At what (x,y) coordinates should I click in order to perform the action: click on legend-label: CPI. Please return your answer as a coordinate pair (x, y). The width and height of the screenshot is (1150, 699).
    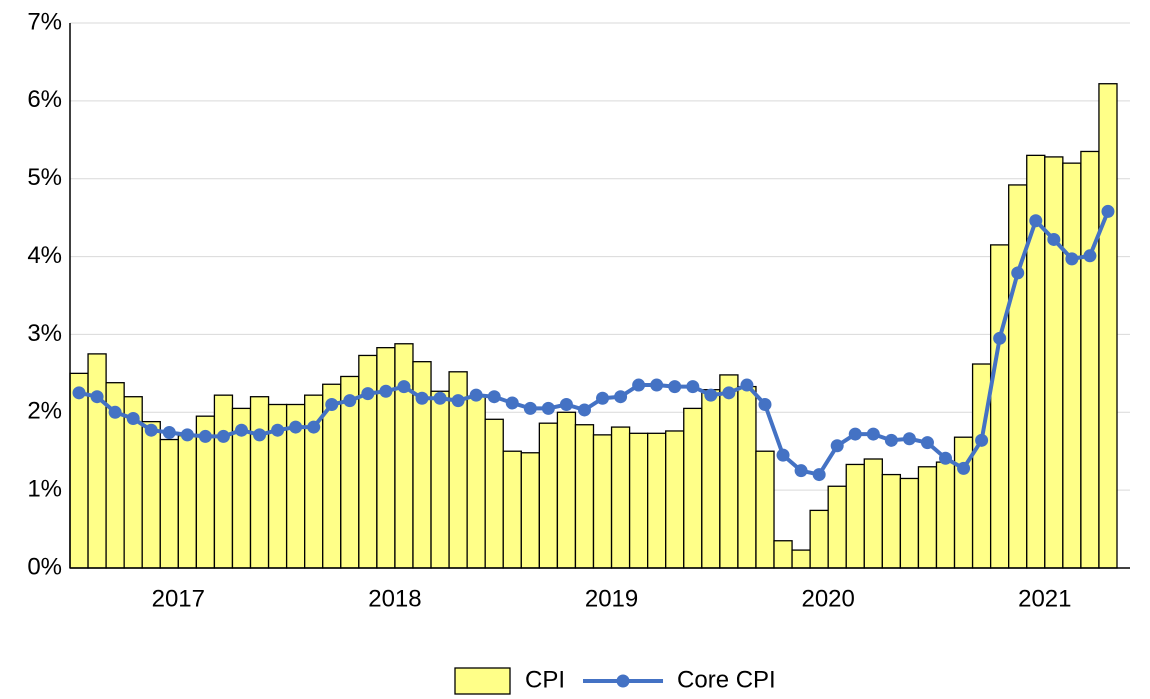
    Looking at the image, I should click on (545, 679).